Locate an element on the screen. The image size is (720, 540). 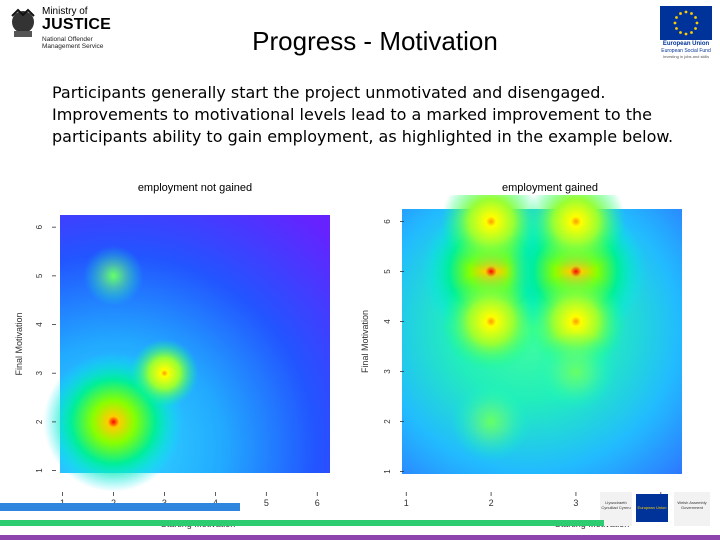
footer-purple-bar is located at coordinates (360, 537).